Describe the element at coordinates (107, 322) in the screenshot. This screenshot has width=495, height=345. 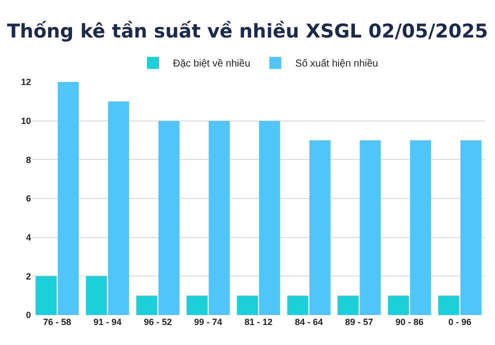
I see `x-tick-label: 91 - 94` at that location.